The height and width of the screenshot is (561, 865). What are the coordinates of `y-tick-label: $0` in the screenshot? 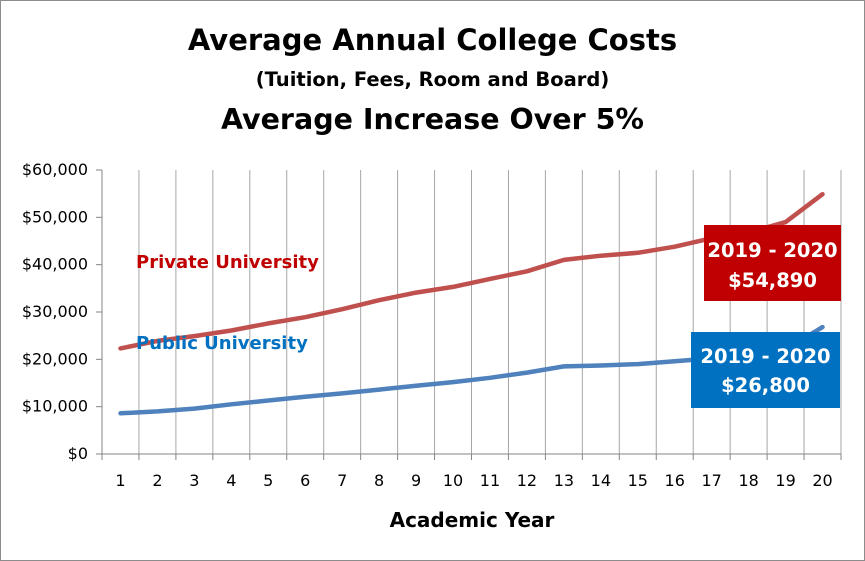 It's located at (78, 453).